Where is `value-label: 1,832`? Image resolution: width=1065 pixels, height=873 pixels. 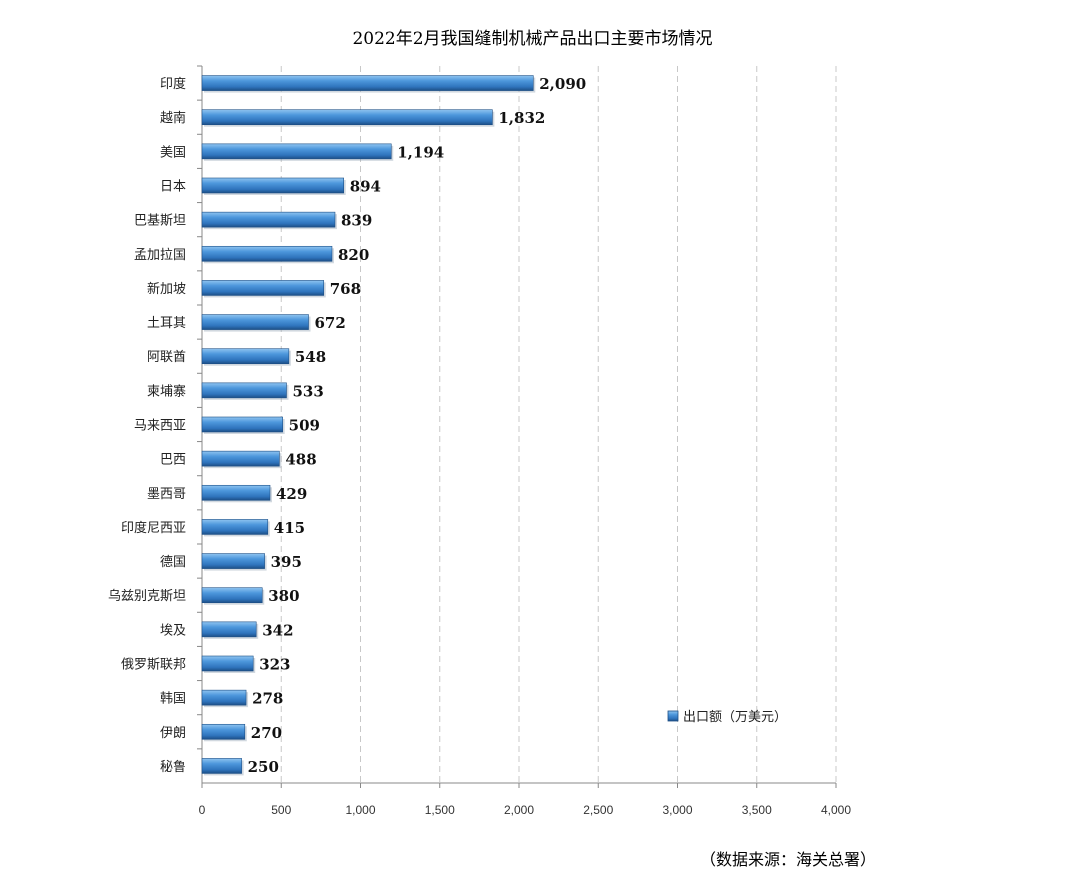 value-label: 1,832 is located at coordinates (521, 118).